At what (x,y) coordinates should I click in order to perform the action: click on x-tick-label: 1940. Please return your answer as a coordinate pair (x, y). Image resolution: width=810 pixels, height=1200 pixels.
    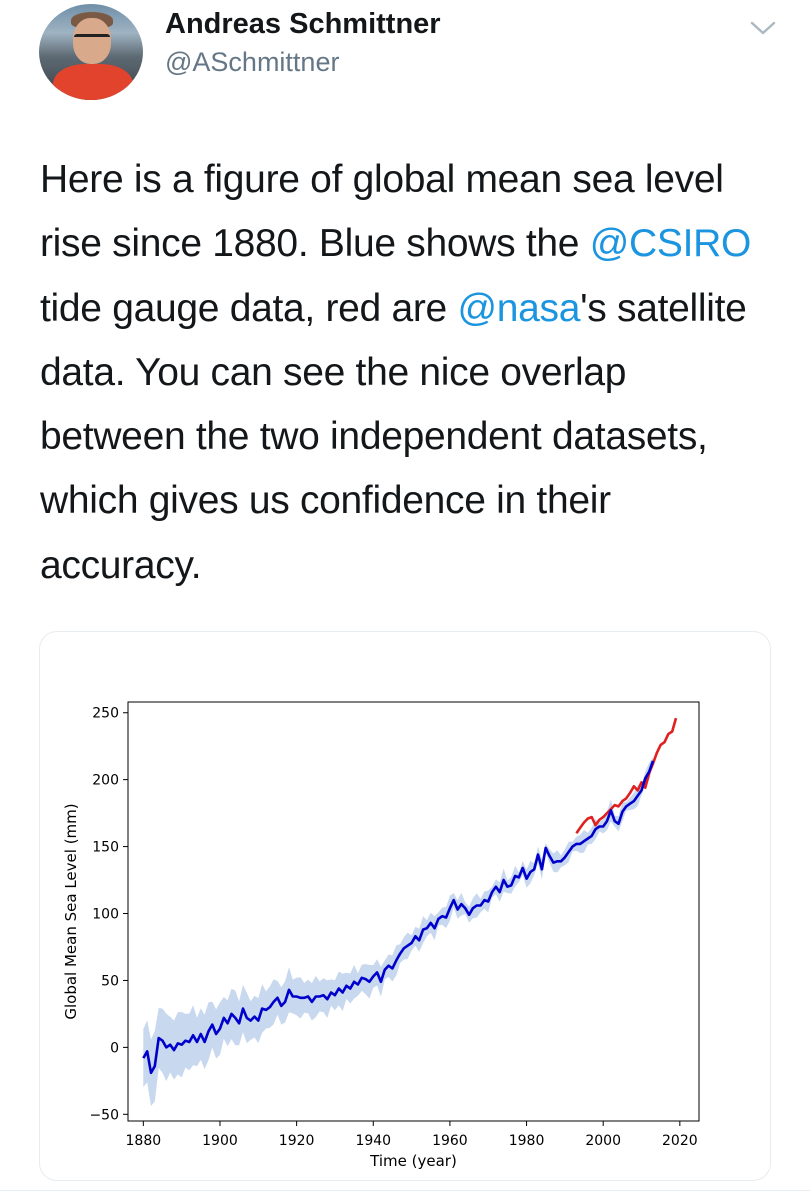
    Looking at the image, I should click on (373, 1141).